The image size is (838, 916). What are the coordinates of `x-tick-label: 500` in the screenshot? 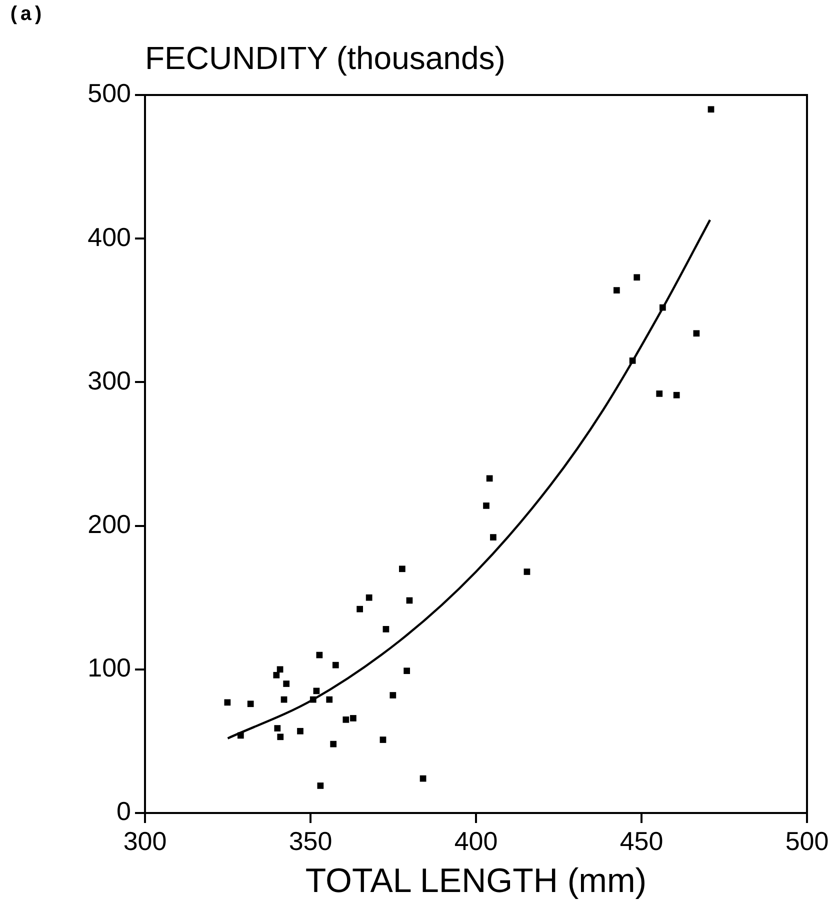 It's located at (807, 841).